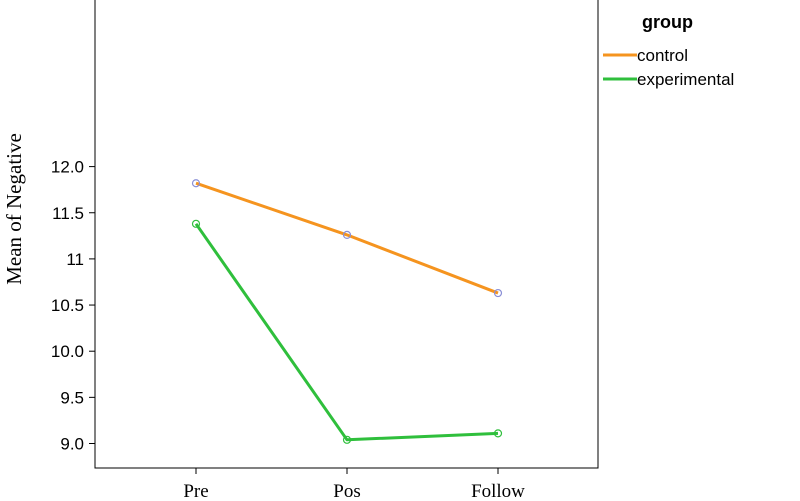  I want to click on y-tick-label: 10.0, so click(67, 351).